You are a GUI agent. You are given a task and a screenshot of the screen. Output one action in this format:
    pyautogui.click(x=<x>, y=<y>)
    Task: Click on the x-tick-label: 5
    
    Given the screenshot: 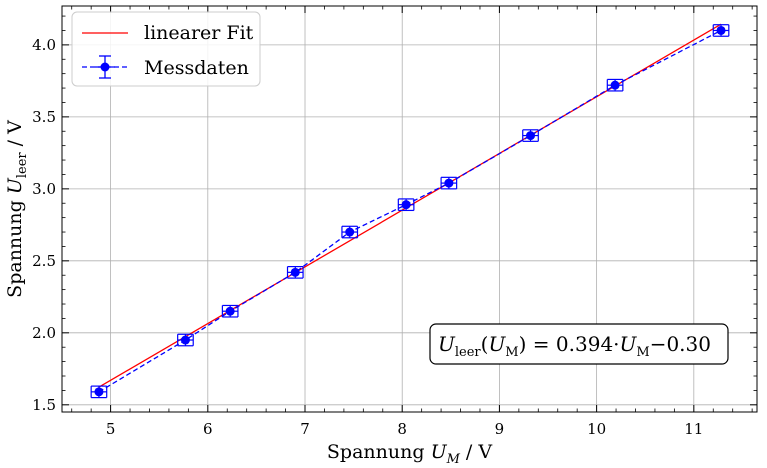 What is the action you would take?
    pyautogui.click(x=111, y=429)
    